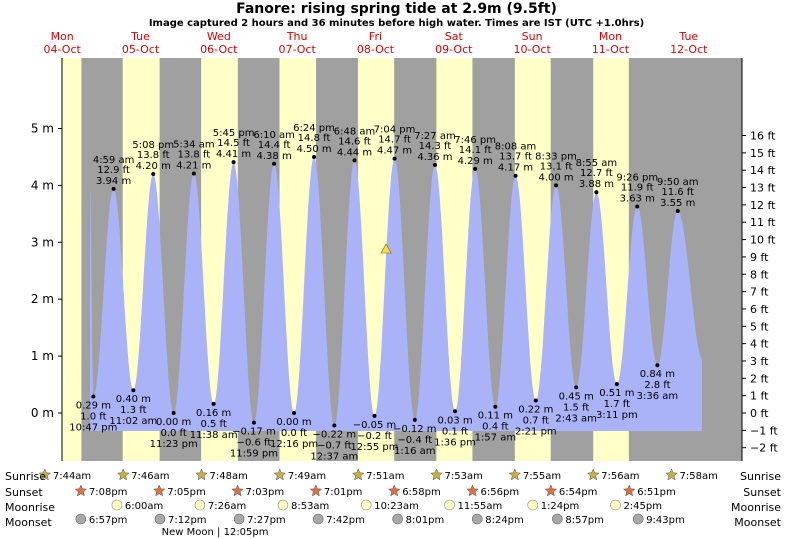 The height and width of the screenshot is (539, 793). What do you see at coordinates (596, 184) in the screenshot?
I see `high-tide-metres: 3.88 m` at bounding box center [596, 184].